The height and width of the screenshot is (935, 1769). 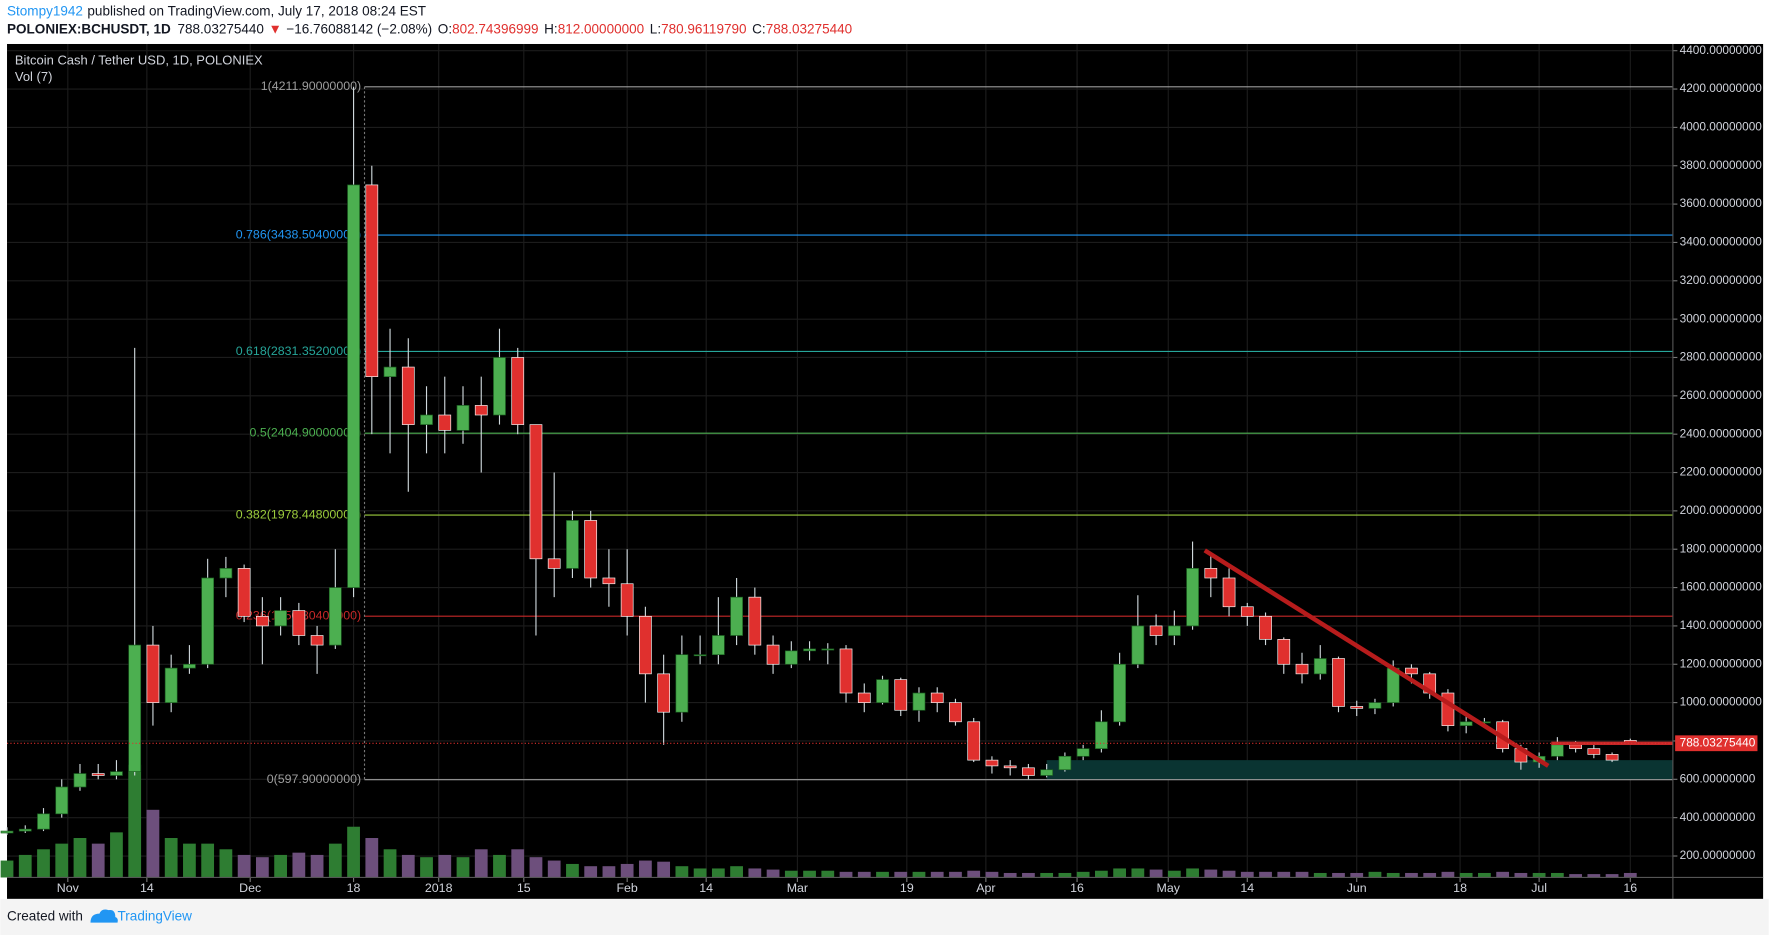 I want to click on y-tick-label: 600.00000000, so click(x=1718, y=778).